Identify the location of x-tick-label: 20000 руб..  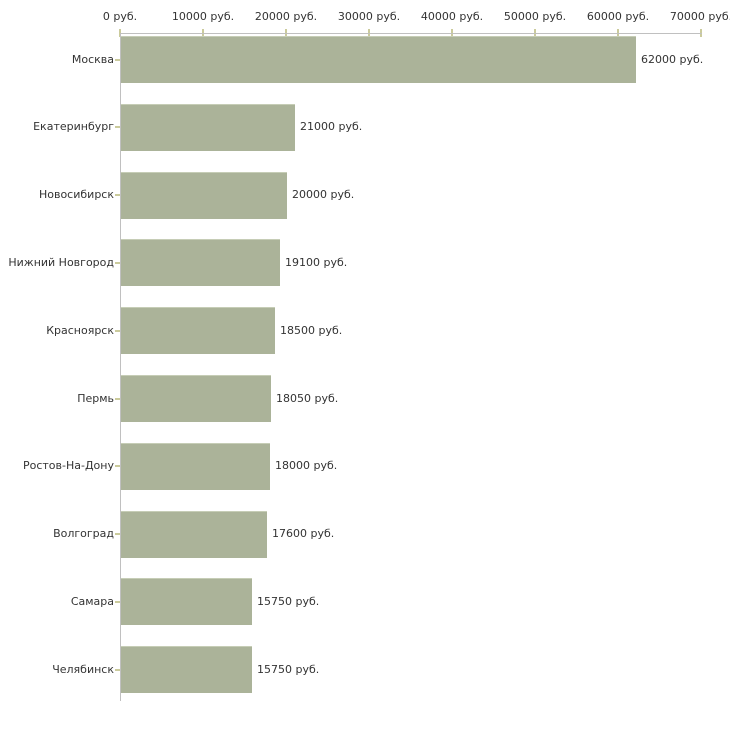
(286, 16).